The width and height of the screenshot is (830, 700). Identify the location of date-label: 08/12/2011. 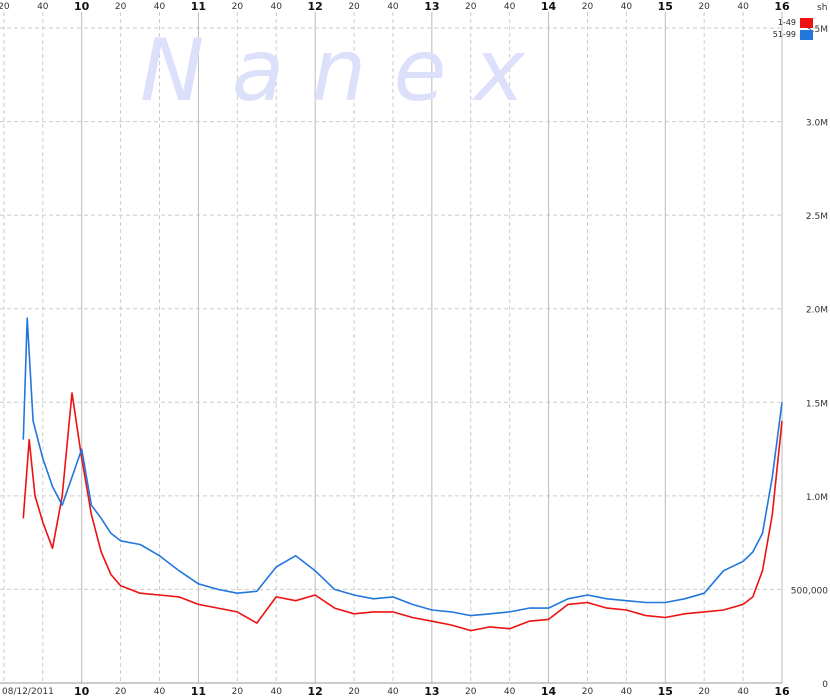
(28, 692).